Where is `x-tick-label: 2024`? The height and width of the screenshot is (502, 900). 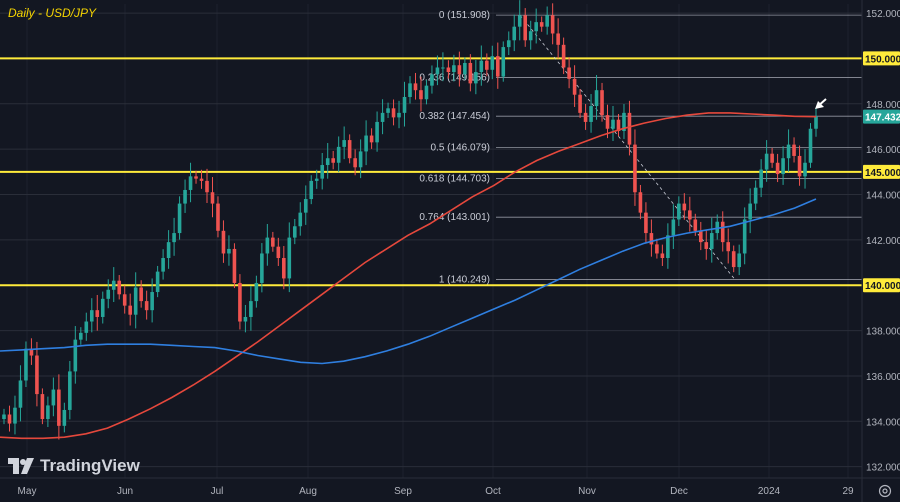 x-tick-label: 2024 is located at coordinates (769, 491).